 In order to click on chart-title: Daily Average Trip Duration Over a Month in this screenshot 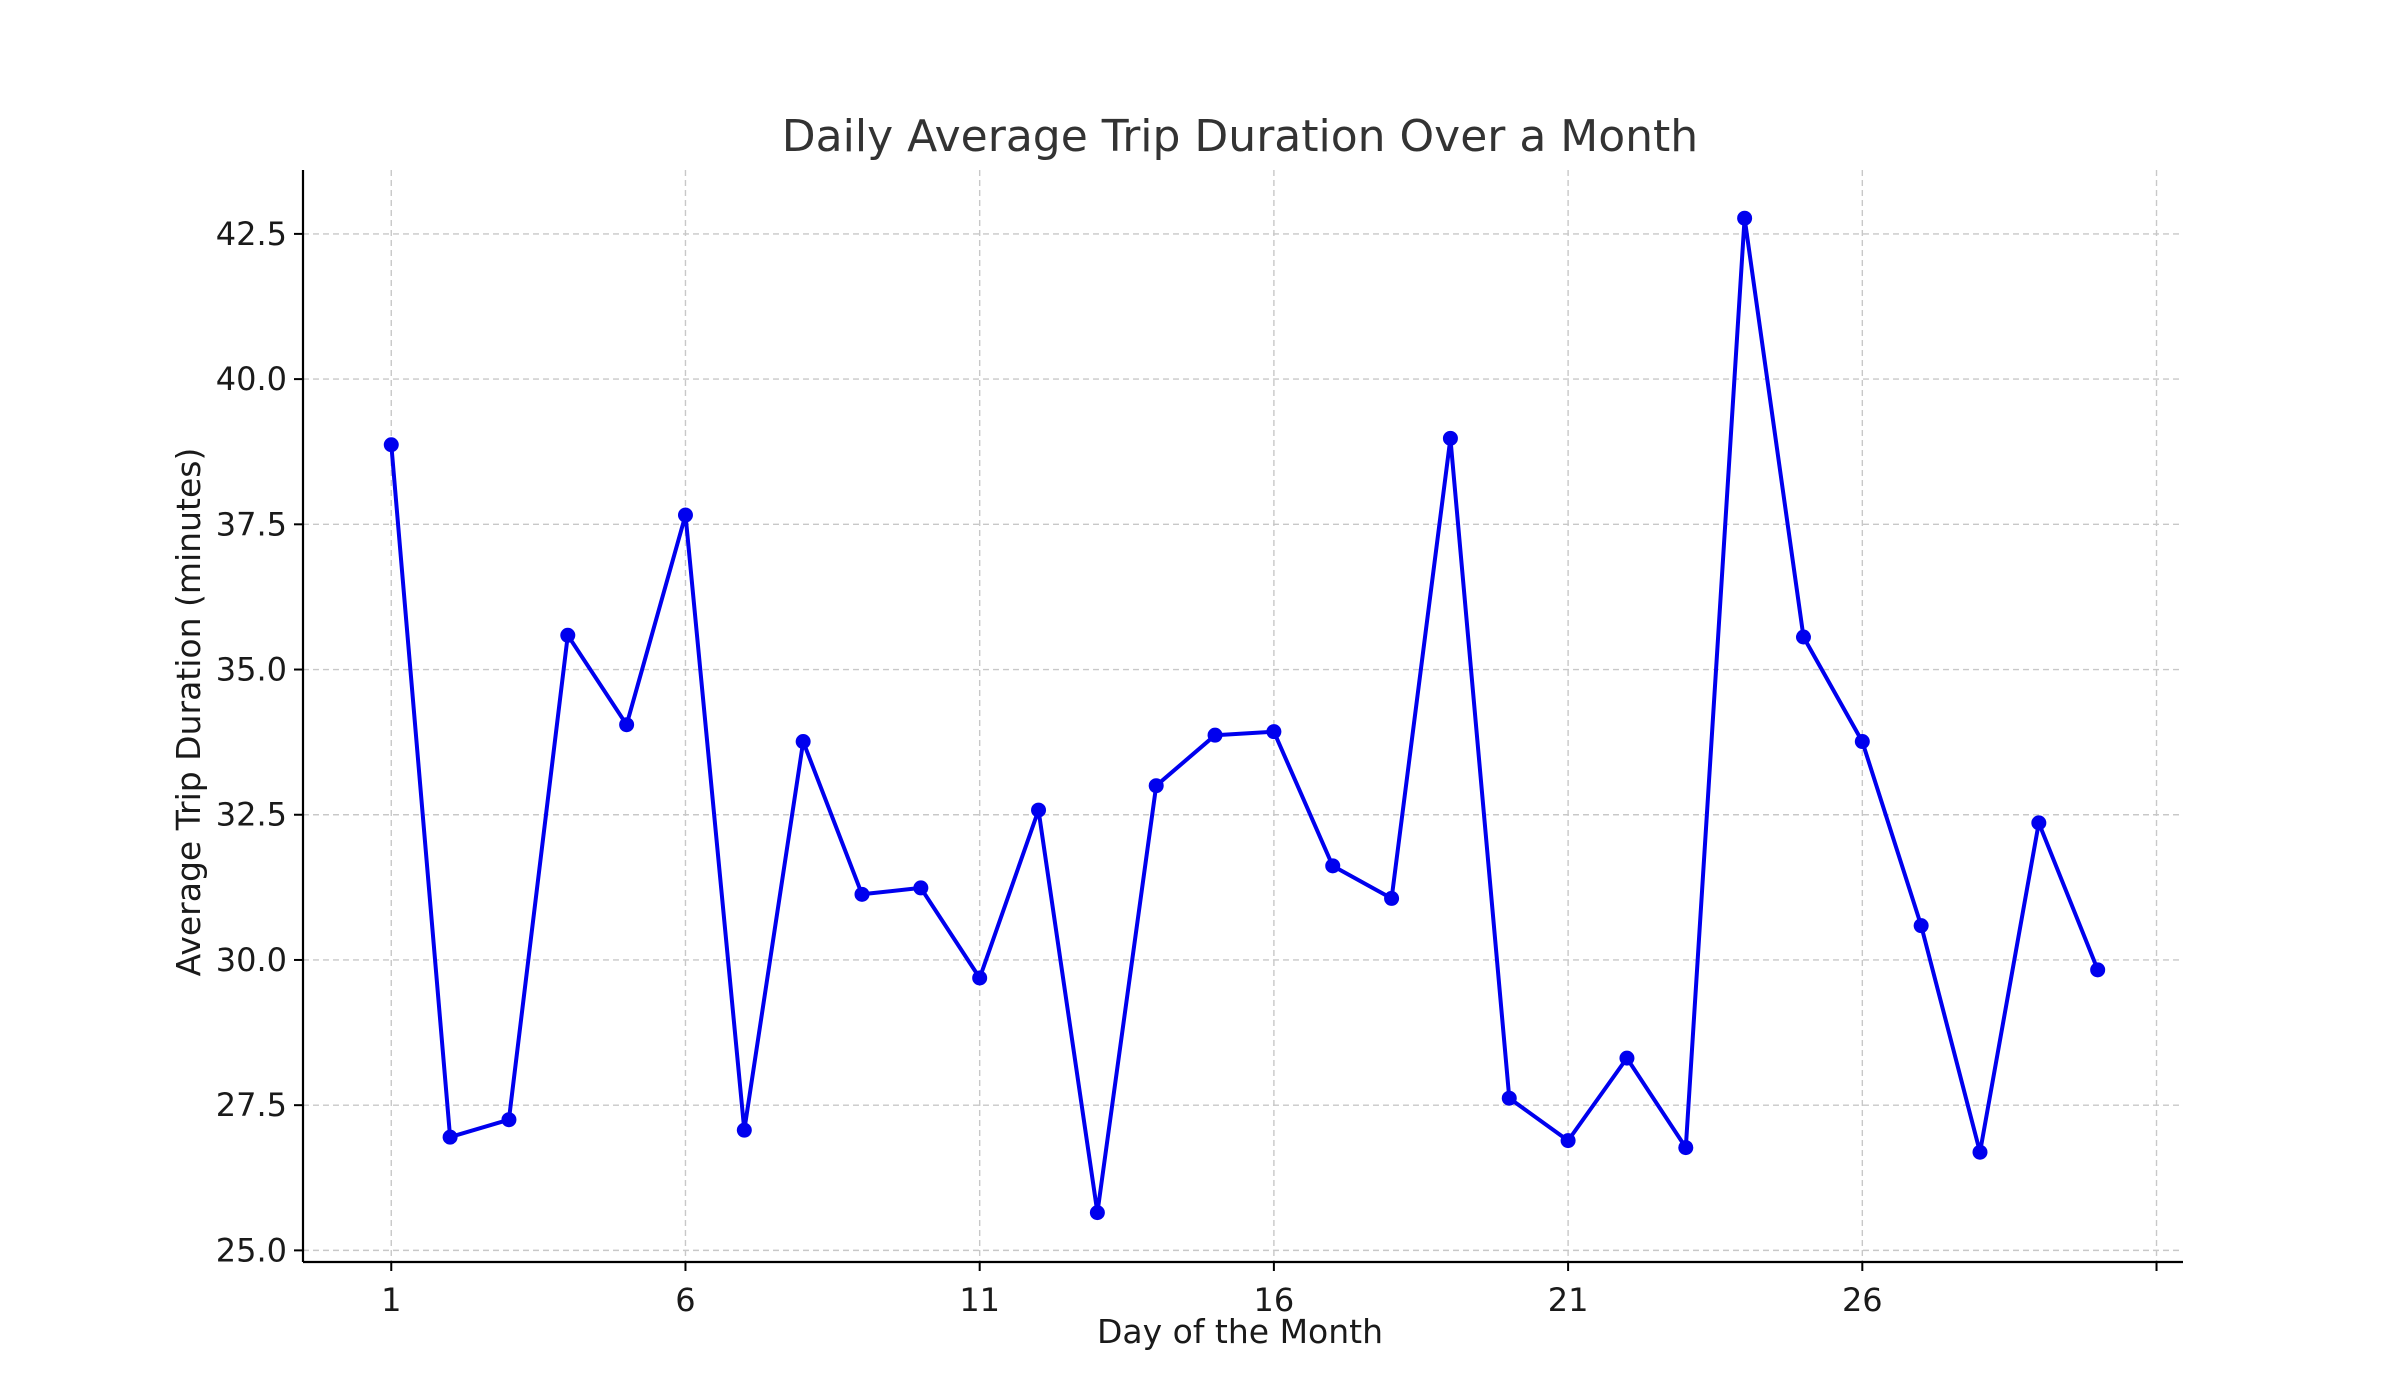, I will do `click(1240, 136)`.